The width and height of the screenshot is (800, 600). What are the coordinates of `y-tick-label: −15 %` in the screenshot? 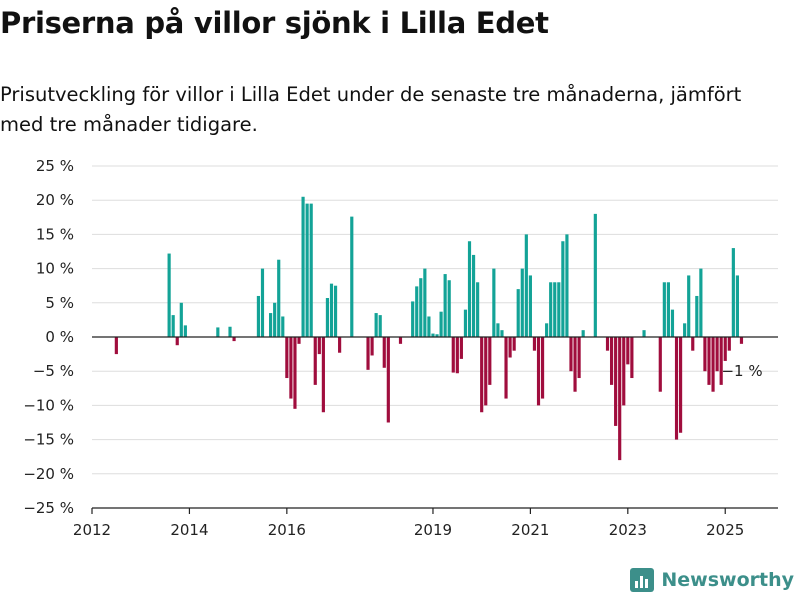 It's located at (48, 440).